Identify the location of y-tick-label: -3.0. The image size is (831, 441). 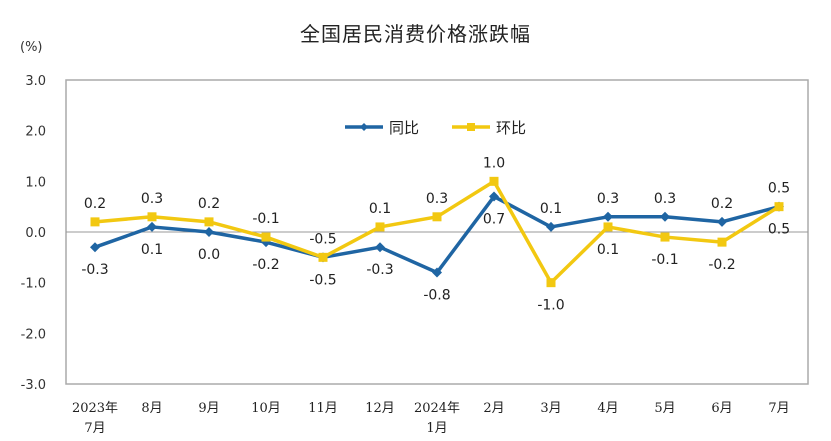
(33, 385).